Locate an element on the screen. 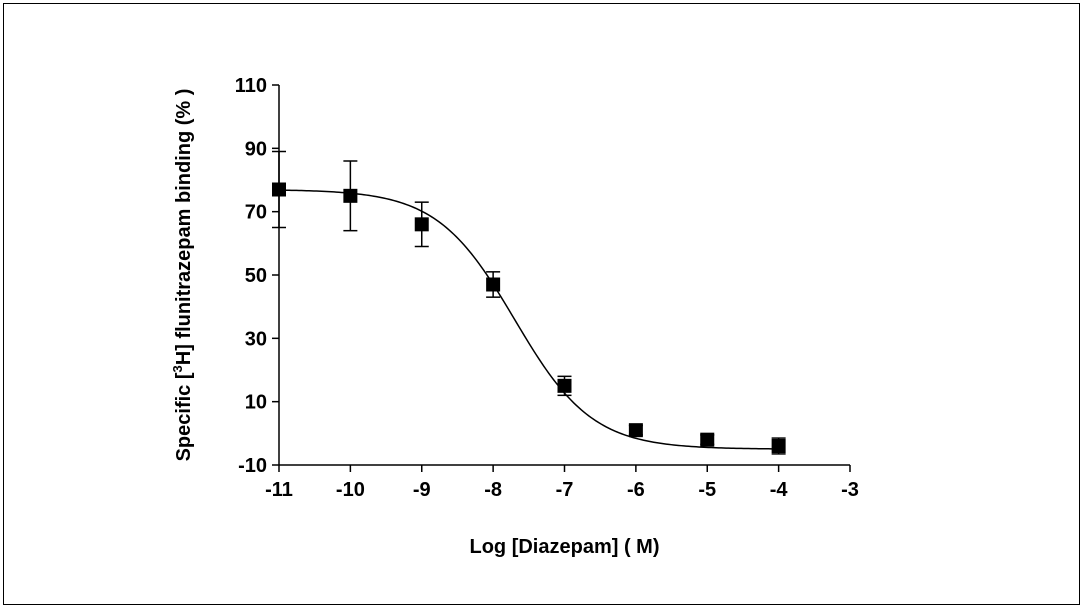 The image size is (1083, 608). x-tick-label: -3 is located at coordinates (850, 490).